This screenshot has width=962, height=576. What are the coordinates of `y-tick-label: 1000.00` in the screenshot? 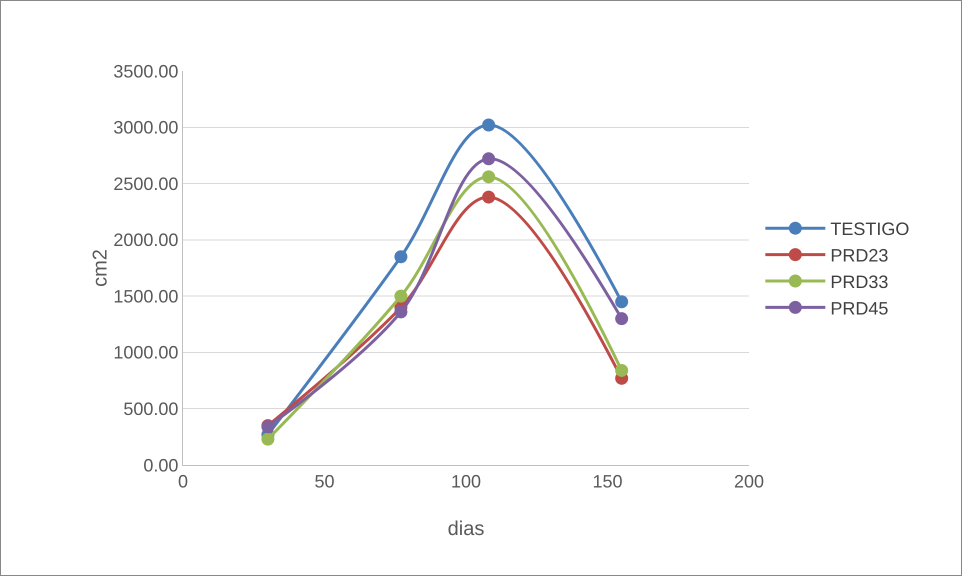 It's located at (145, 352).